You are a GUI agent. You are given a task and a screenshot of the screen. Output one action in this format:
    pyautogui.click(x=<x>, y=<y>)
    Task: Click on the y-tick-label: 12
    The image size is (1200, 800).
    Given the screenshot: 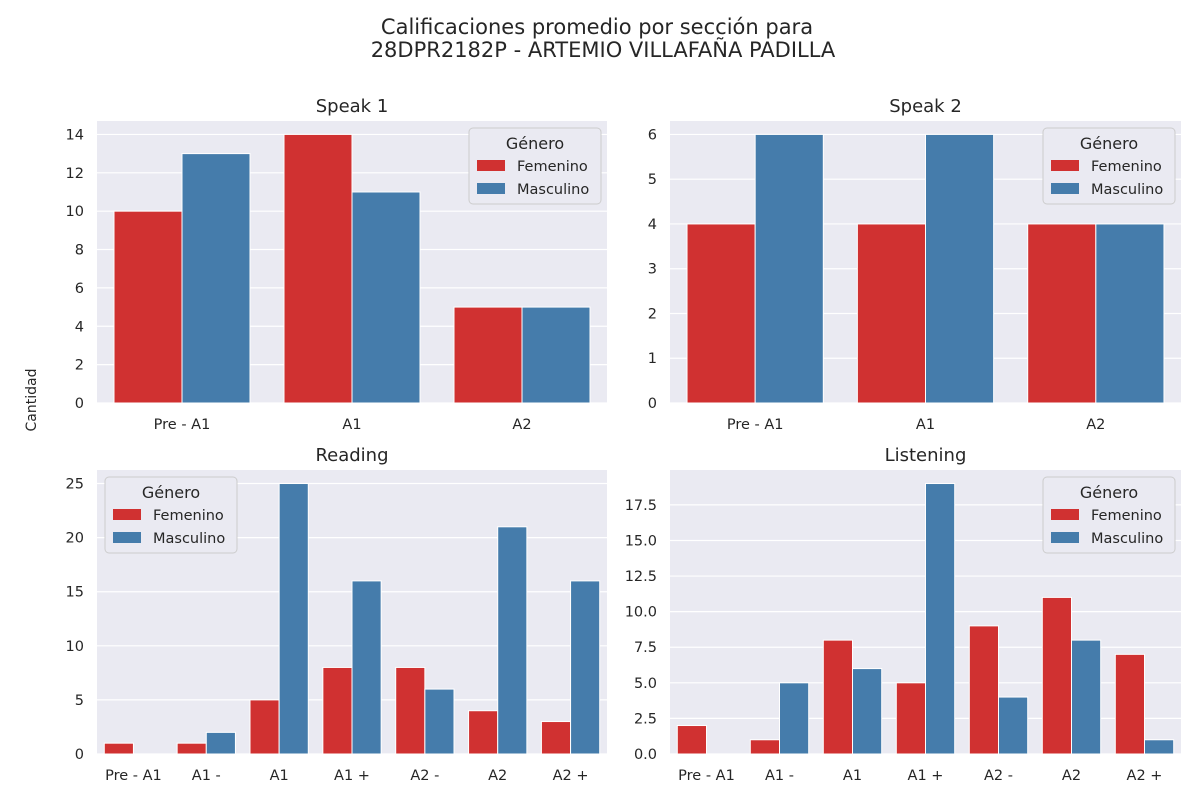 What is the action you would take?
    pyautogui.click(x=75, y=174)
    